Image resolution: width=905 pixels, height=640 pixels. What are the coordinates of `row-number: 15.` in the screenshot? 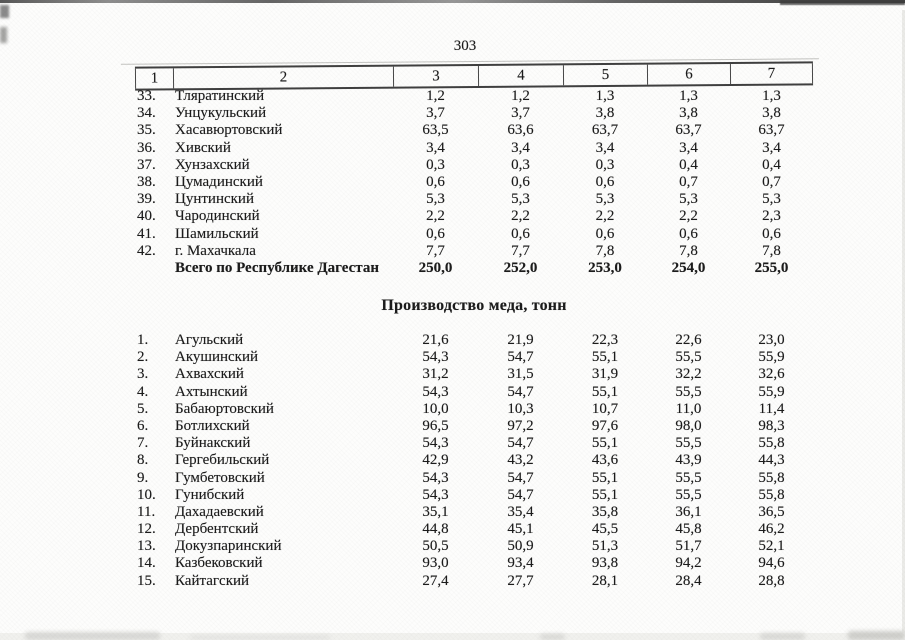 It's located at (146, 580).